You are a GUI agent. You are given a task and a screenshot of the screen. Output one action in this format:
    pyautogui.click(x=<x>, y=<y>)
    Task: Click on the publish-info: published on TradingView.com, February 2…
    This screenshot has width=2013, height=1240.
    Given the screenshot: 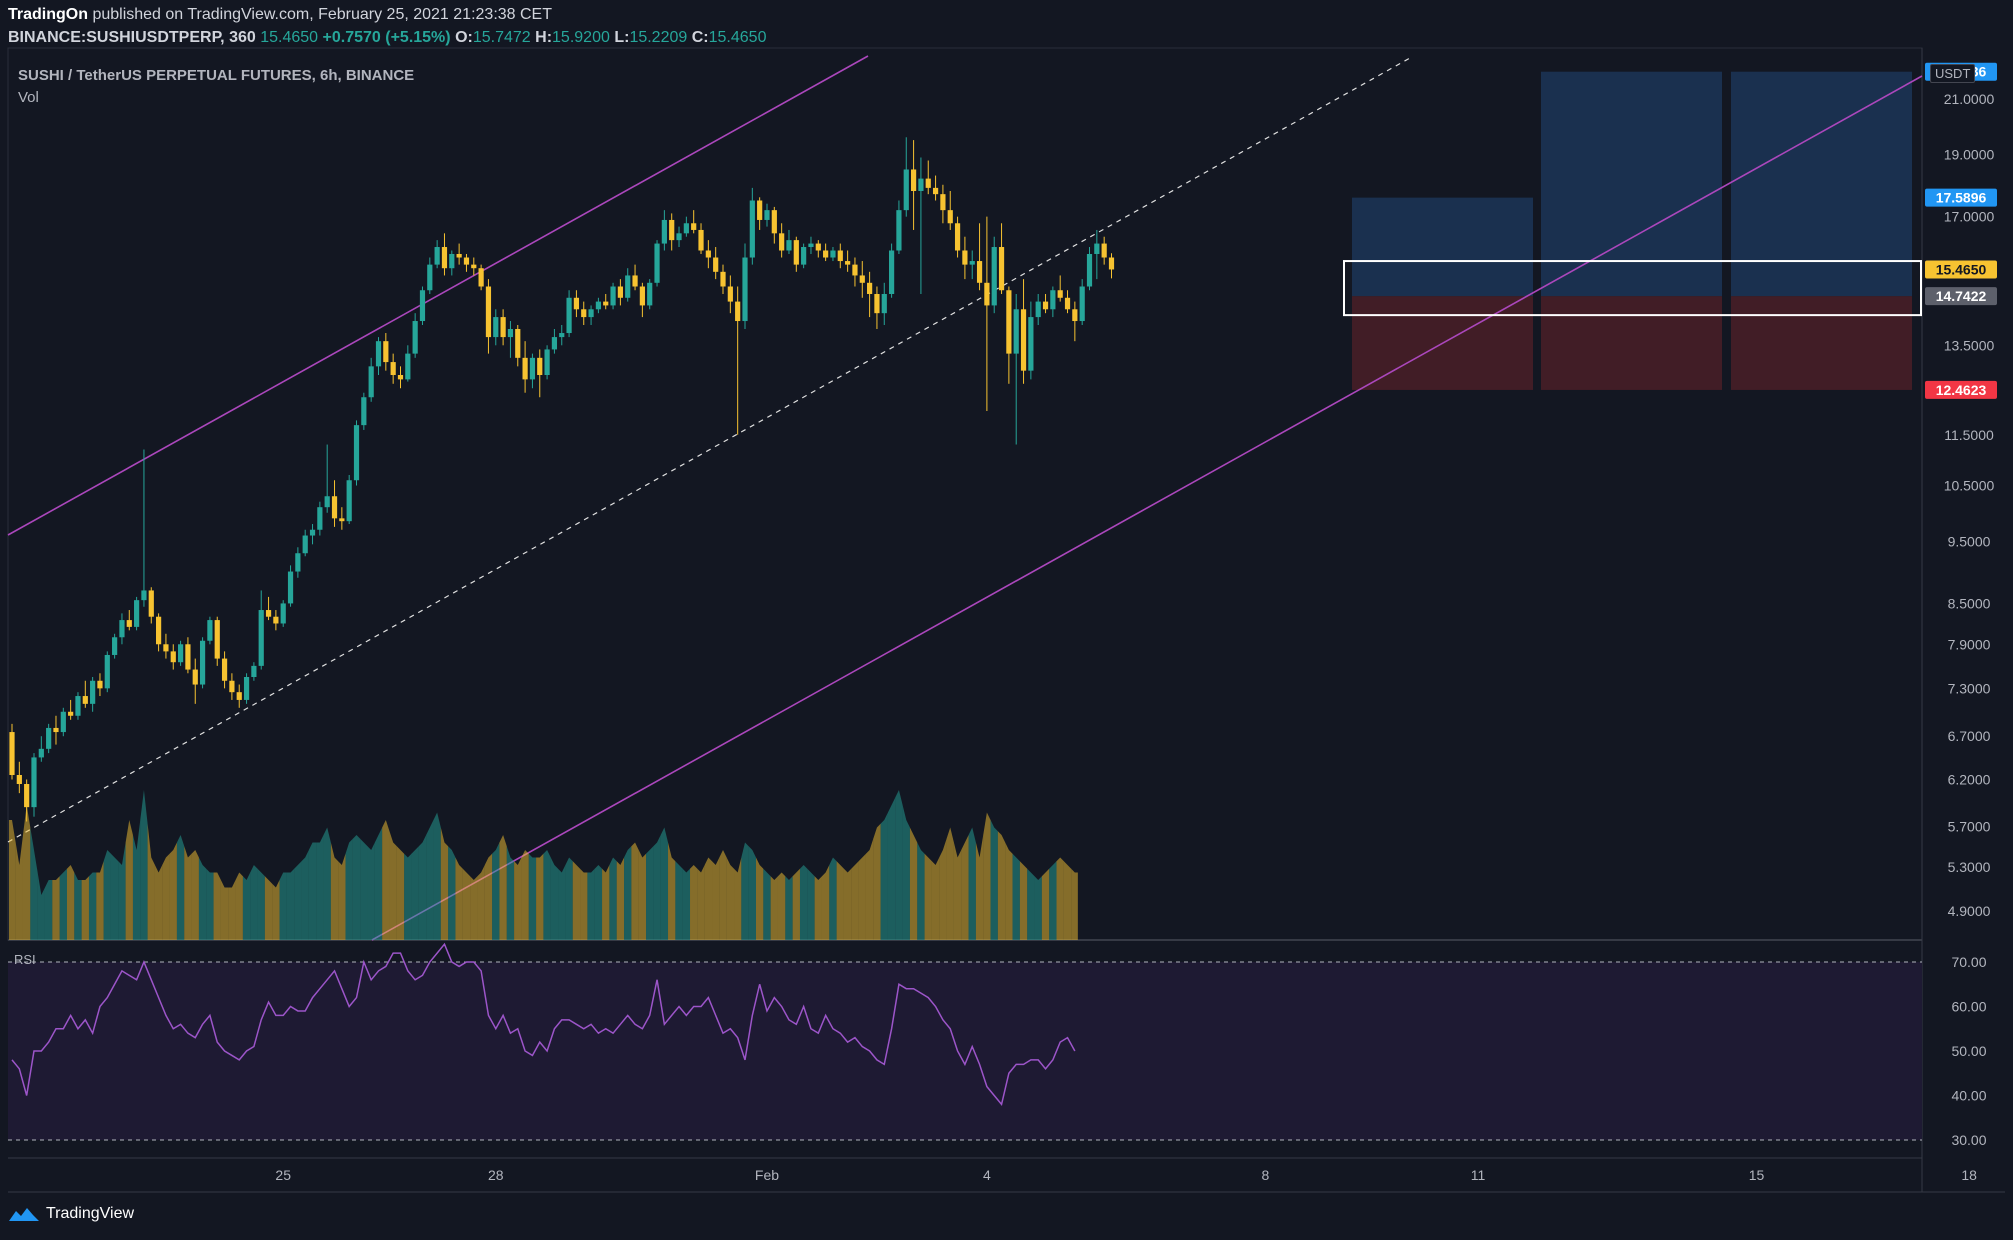 What is the action you would take?
    pyautogui.click(x=322, y=14)
    